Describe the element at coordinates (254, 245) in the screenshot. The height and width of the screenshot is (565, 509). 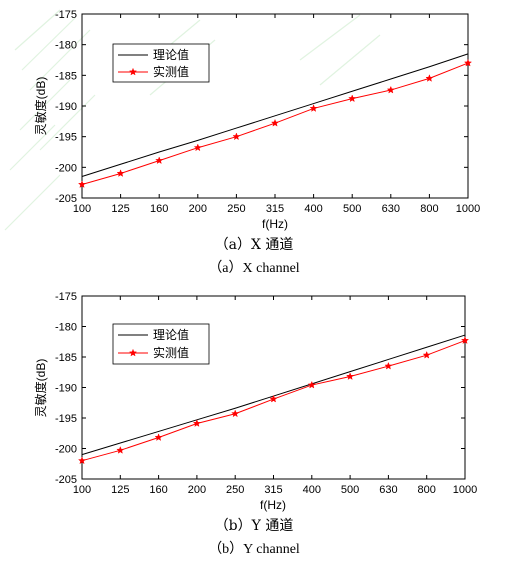
I see `caption-cn: （a）X 通道` at that location.